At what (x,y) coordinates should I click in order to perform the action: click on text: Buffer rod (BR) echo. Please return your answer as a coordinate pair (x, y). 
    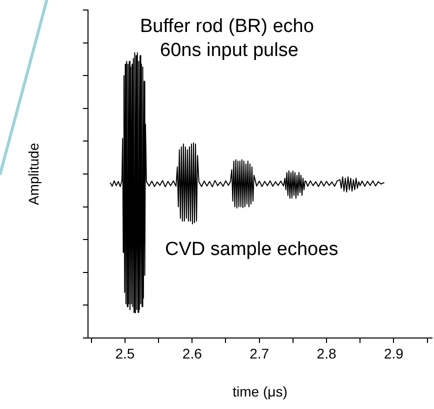
    Looking at the image, I should click on (227, 27).